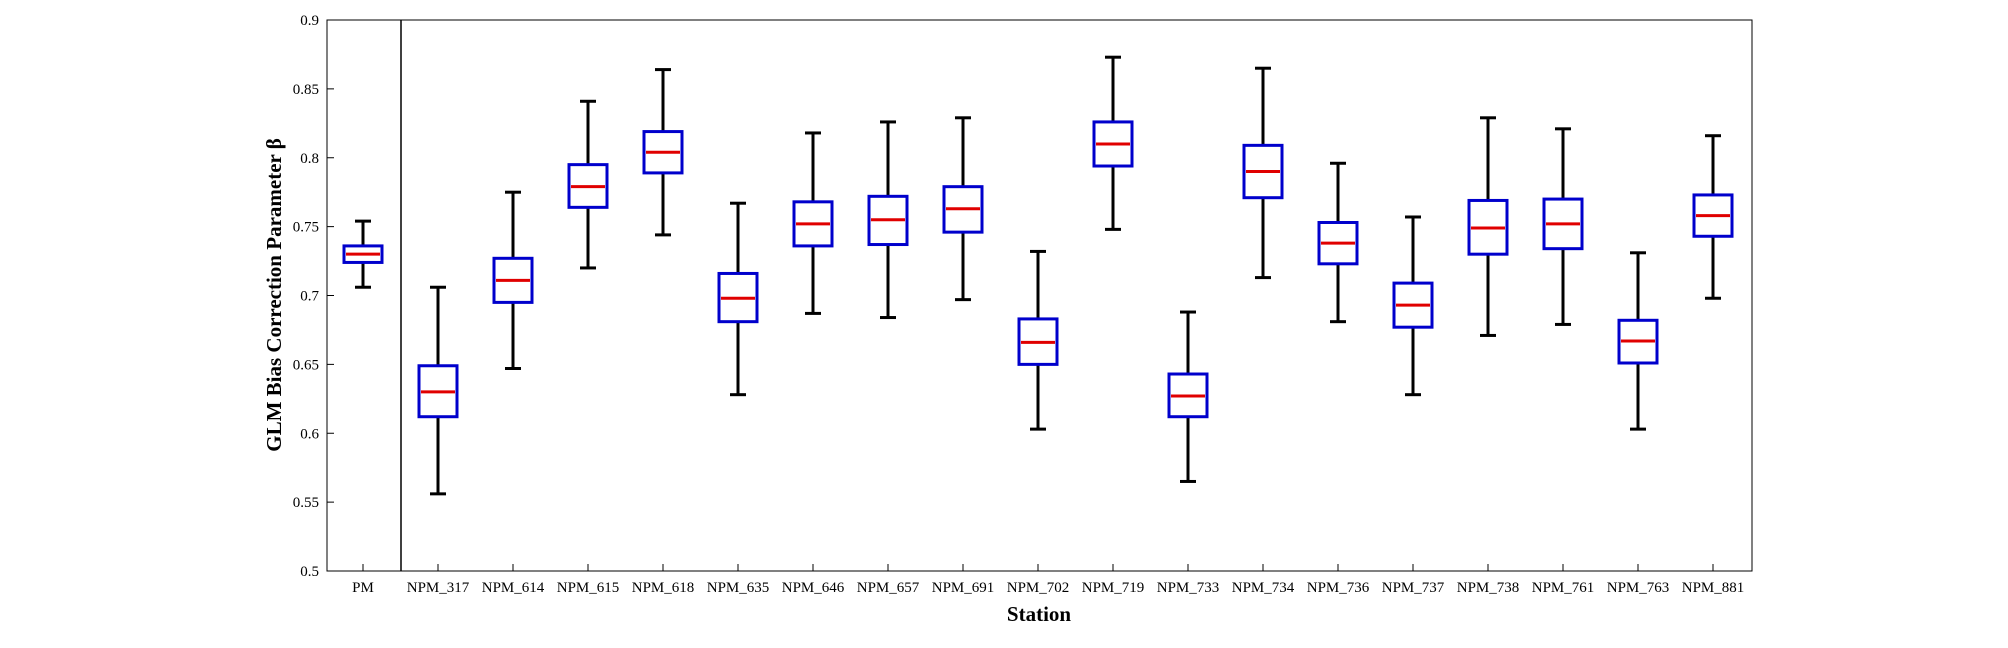 The width and height of the screenshot is (2008, 648). Describe the element at coordinates (1039, 614) in the screenshot. I see `x-axis-title: Station` at that location.